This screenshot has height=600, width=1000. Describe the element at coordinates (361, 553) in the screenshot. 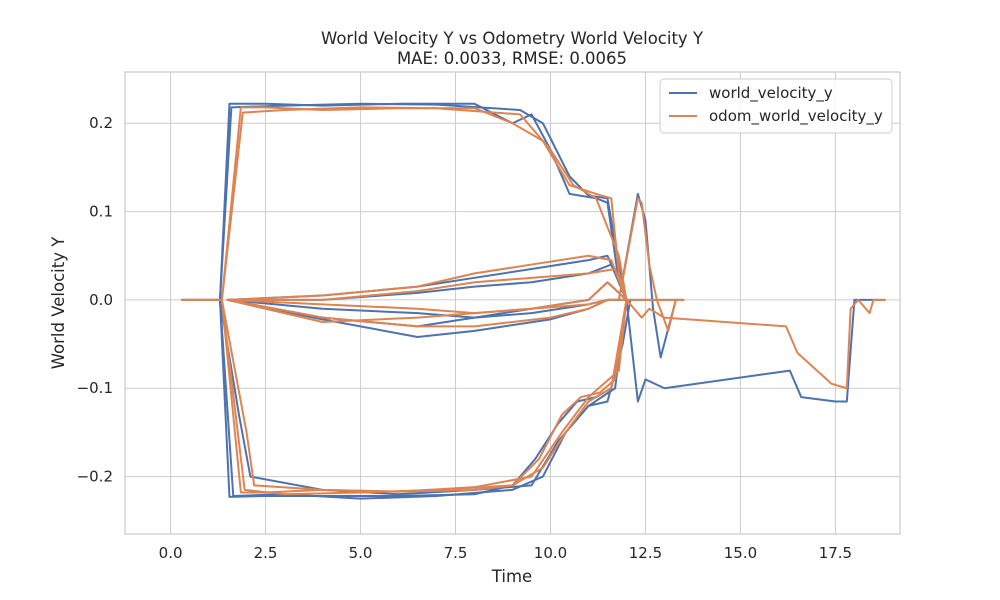

I see `x-tick-label: 5.0` at that location.